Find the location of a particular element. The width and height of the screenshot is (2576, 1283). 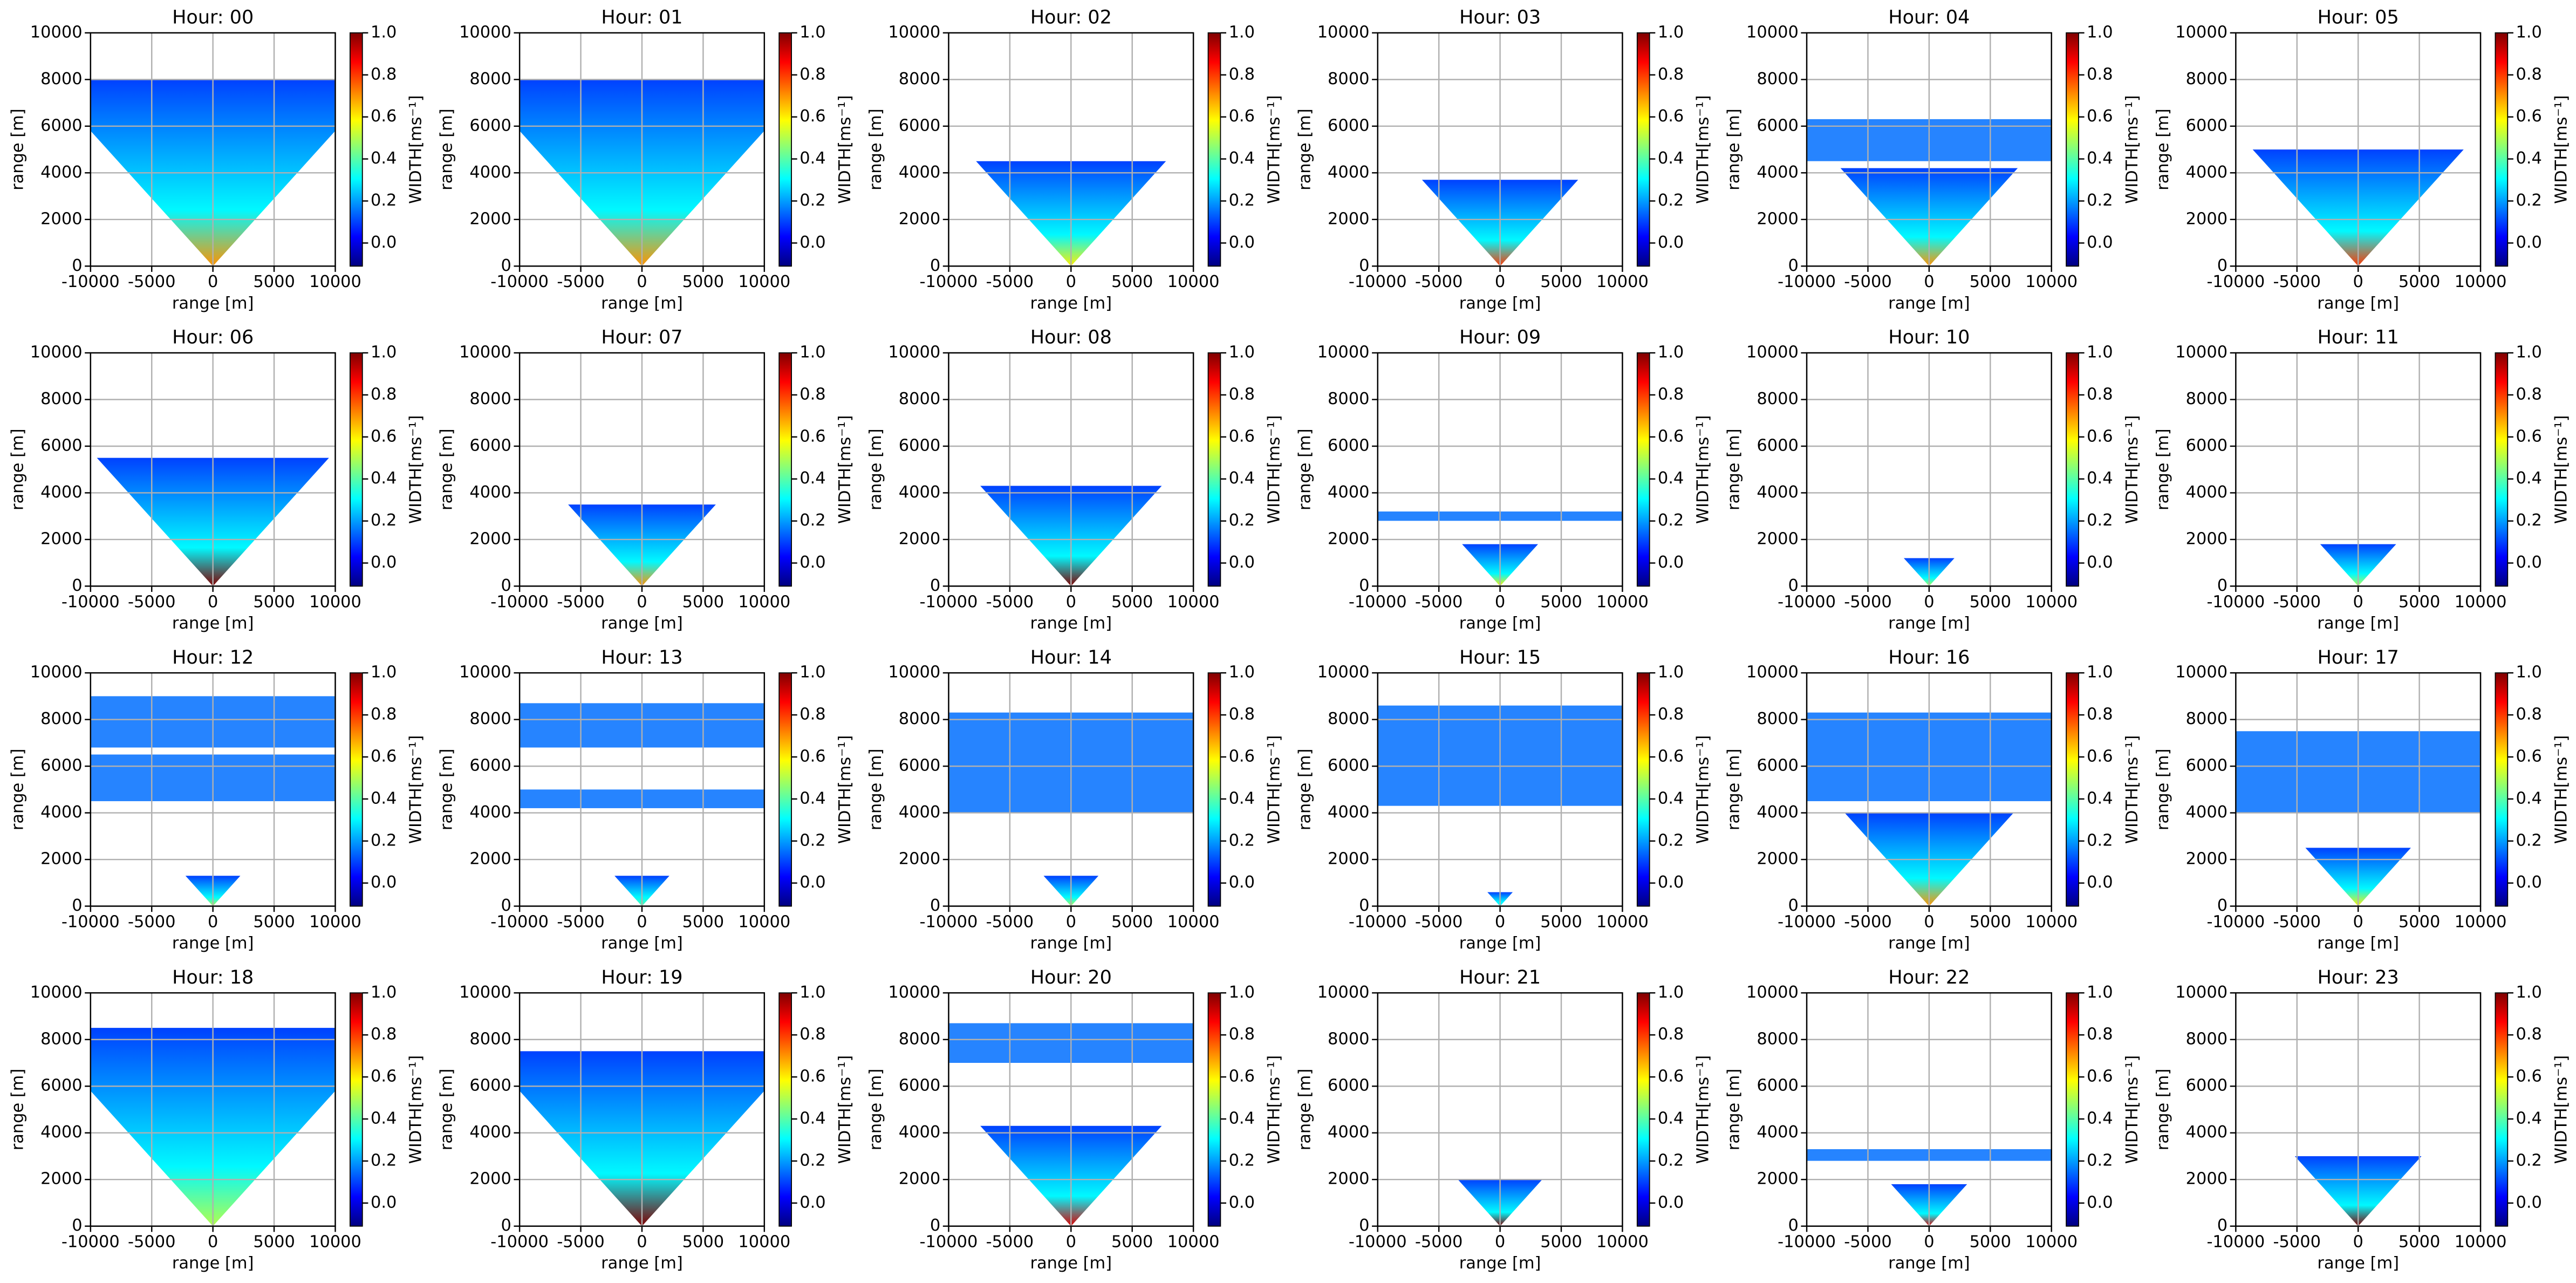

subplot-title: Hour: 12 is located at coordinates (213, 657).